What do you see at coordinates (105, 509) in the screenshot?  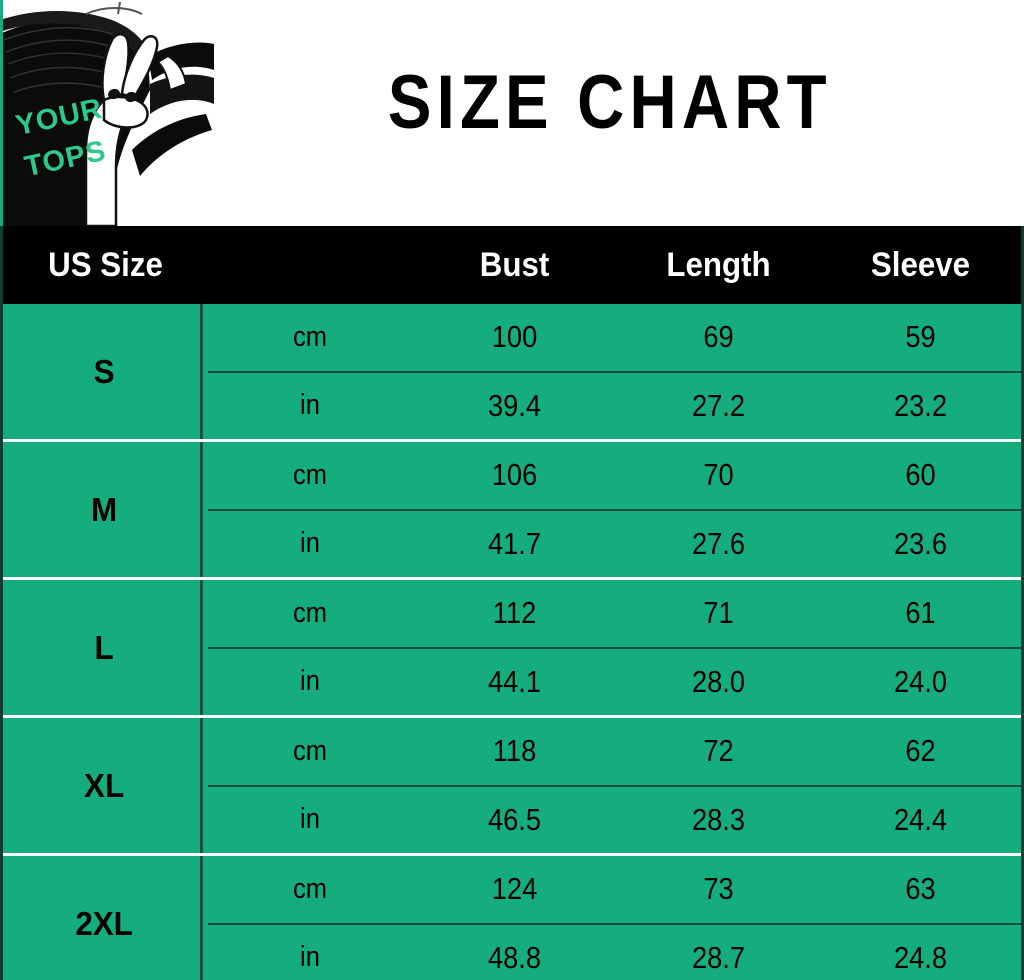 I see `size-label: M` at bounding box center [105, 509].